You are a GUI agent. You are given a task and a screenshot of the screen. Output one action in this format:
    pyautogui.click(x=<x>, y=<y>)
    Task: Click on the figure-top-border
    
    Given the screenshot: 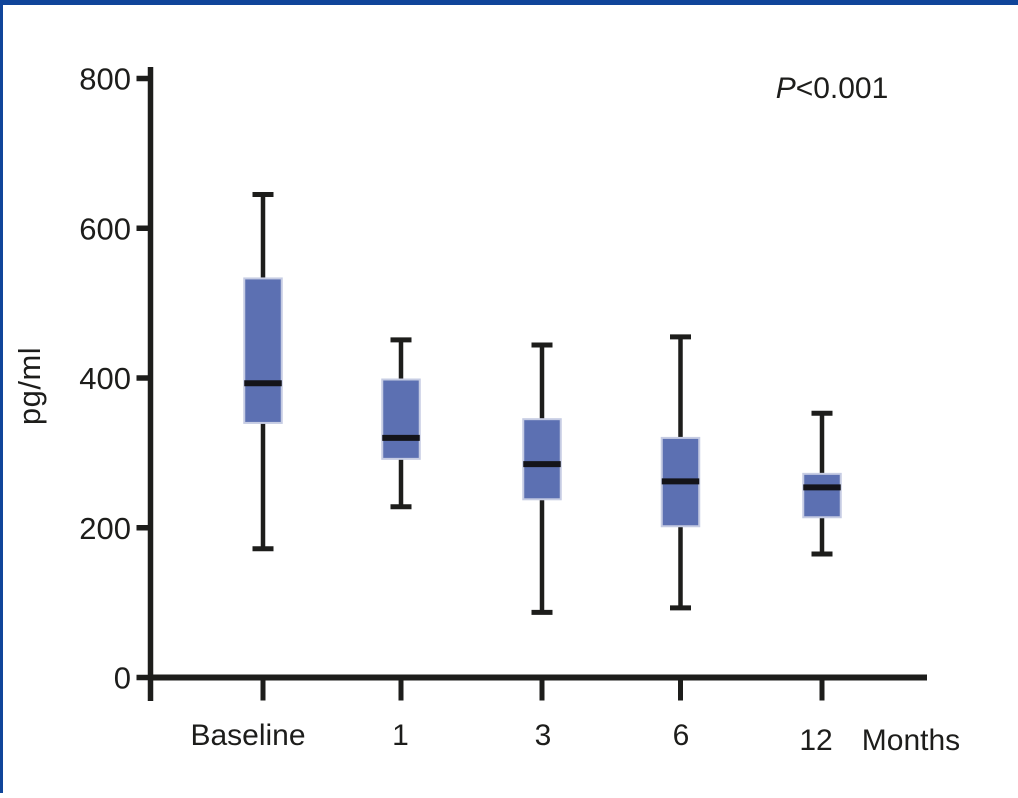 What is the action you would take?
    pyautogui.click(x=509, y=2)
    